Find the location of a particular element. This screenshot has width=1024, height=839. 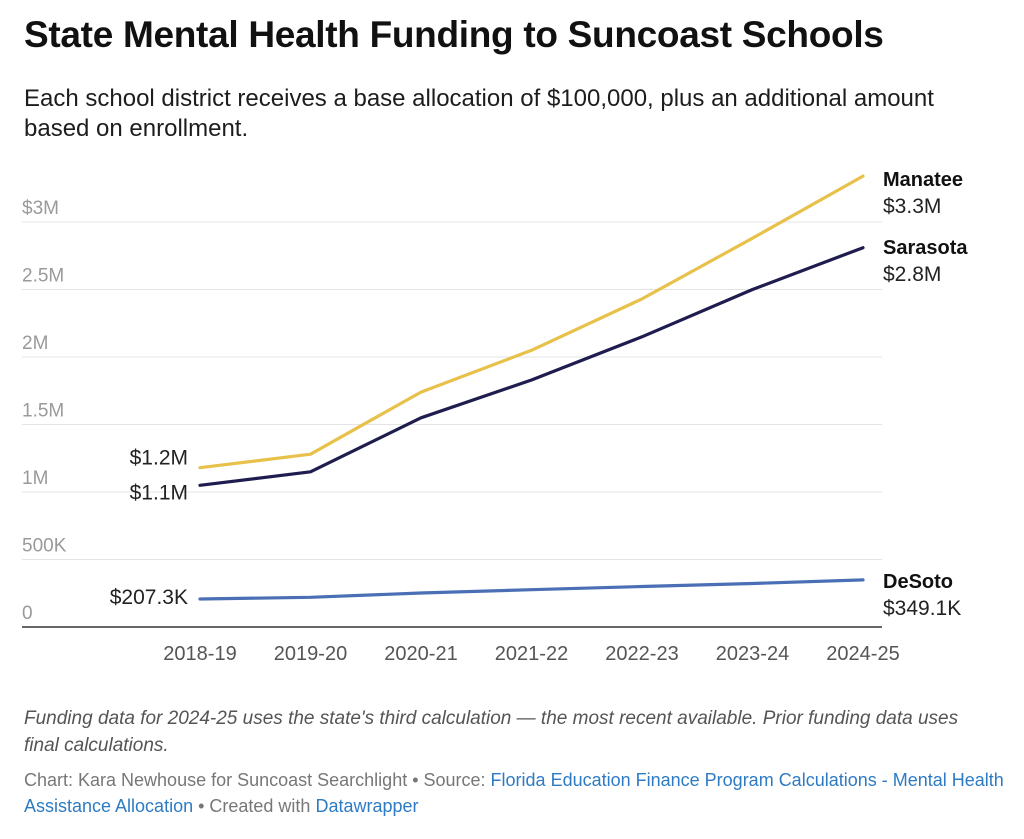

end-value-label: $3.3M is located at coordinates (912, 206).